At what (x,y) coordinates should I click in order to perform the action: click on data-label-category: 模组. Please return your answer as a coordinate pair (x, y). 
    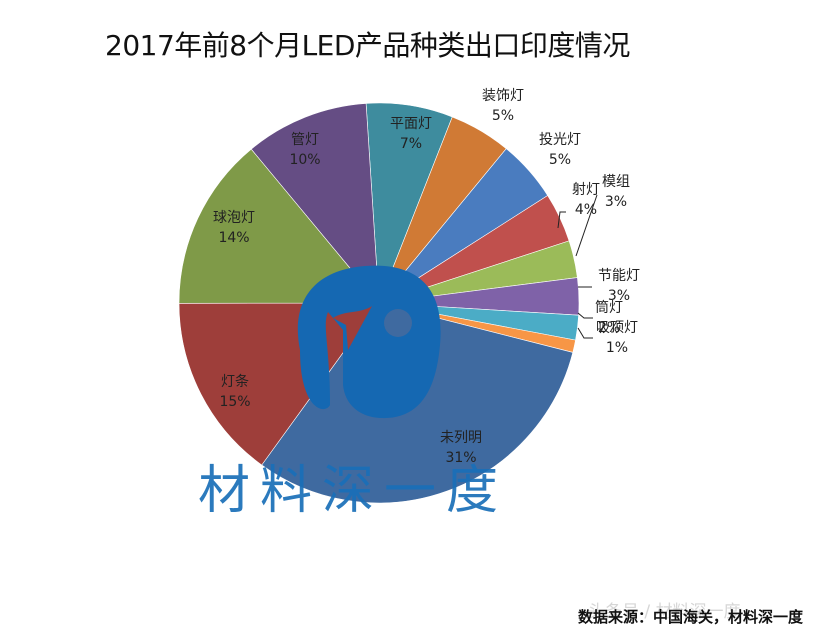
    Looking at the image, I should click on (616, 182).